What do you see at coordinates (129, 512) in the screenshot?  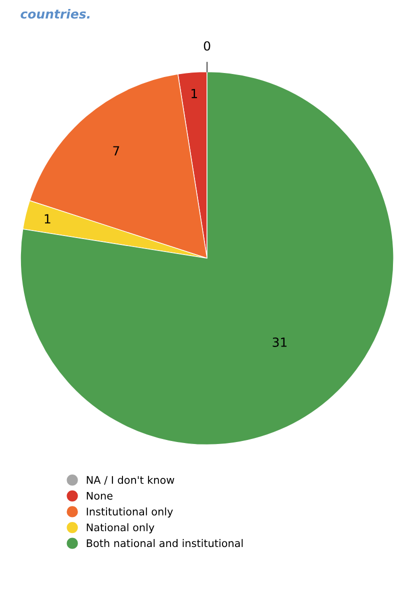 I see `legend-label: Institutional only` at bounding box center [129, 512].